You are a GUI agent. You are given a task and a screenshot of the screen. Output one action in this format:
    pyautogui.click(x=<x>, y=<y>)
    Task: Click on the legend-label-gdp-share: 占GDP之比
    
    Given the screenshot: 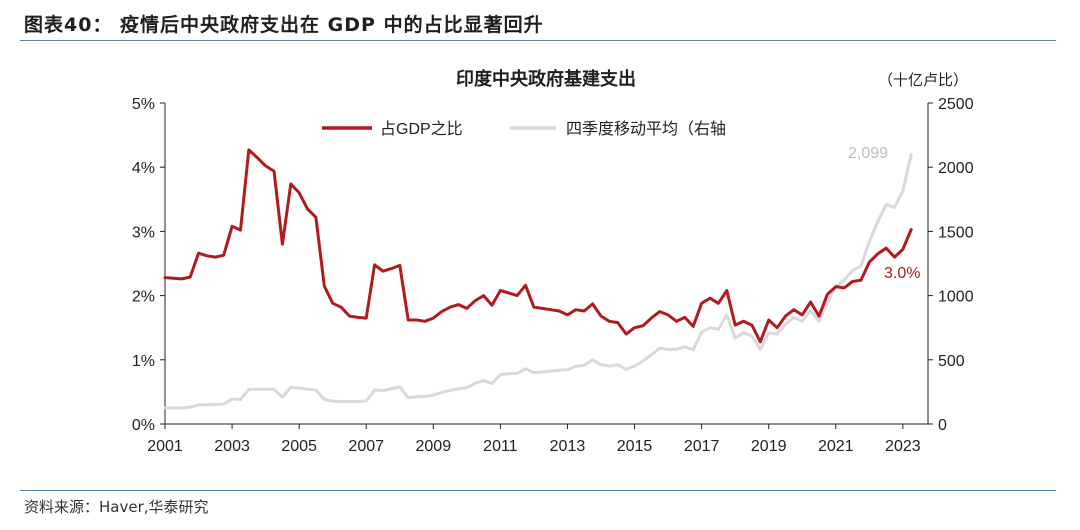 What is the action you would take?
    pyautogui.click(x=421, y=129)
    